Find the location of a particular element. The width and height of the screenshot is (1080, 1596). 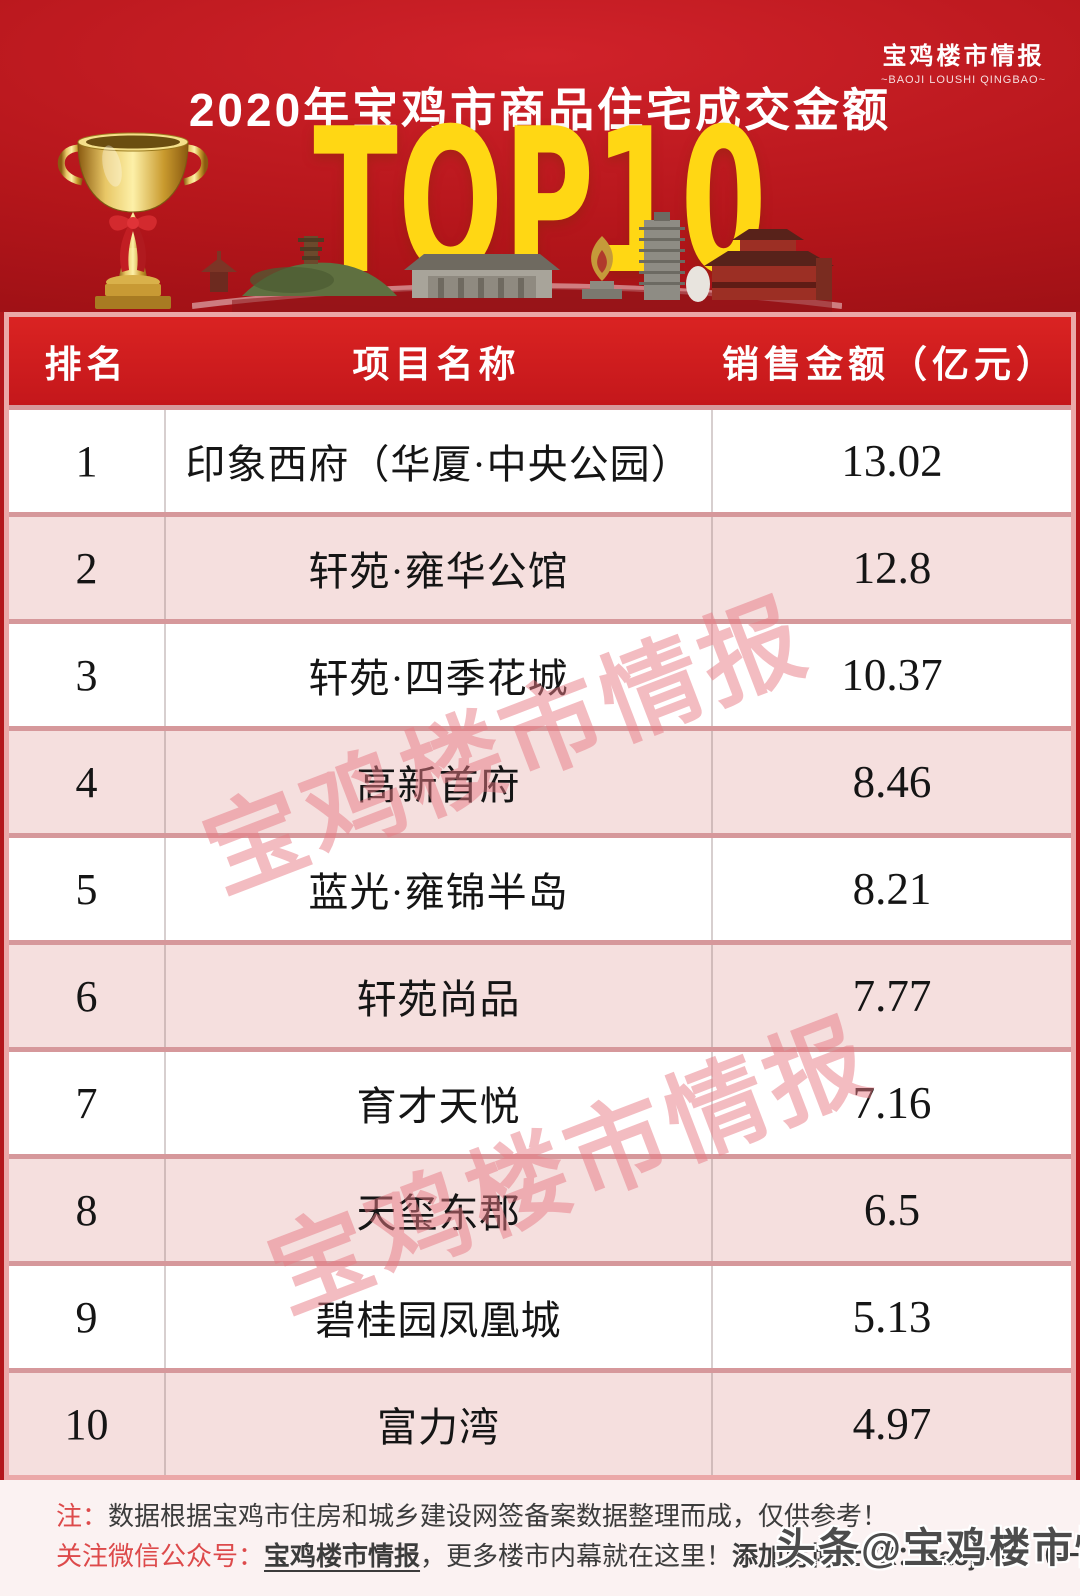

rank-cell: 3 is located at coordinates (87, 675).